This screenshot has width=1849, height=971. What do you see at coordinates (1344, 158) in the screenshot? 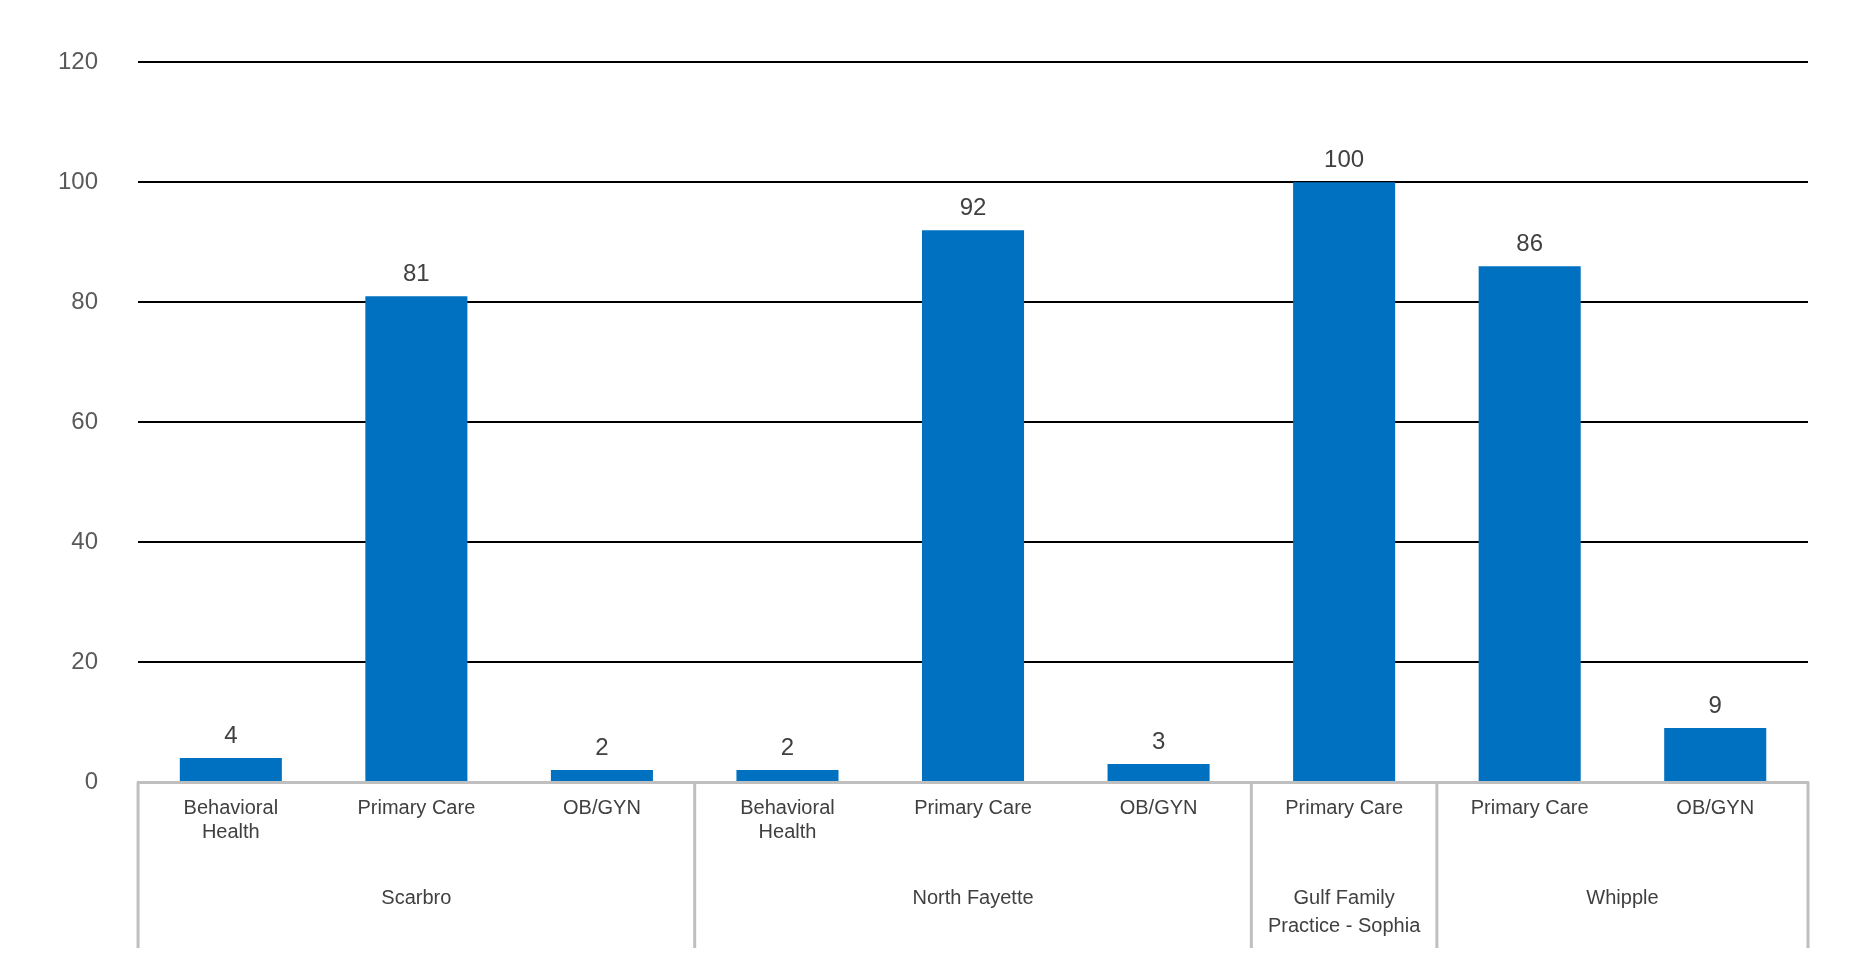
I see `data-label: 100` at bounding box center [1344, 158].